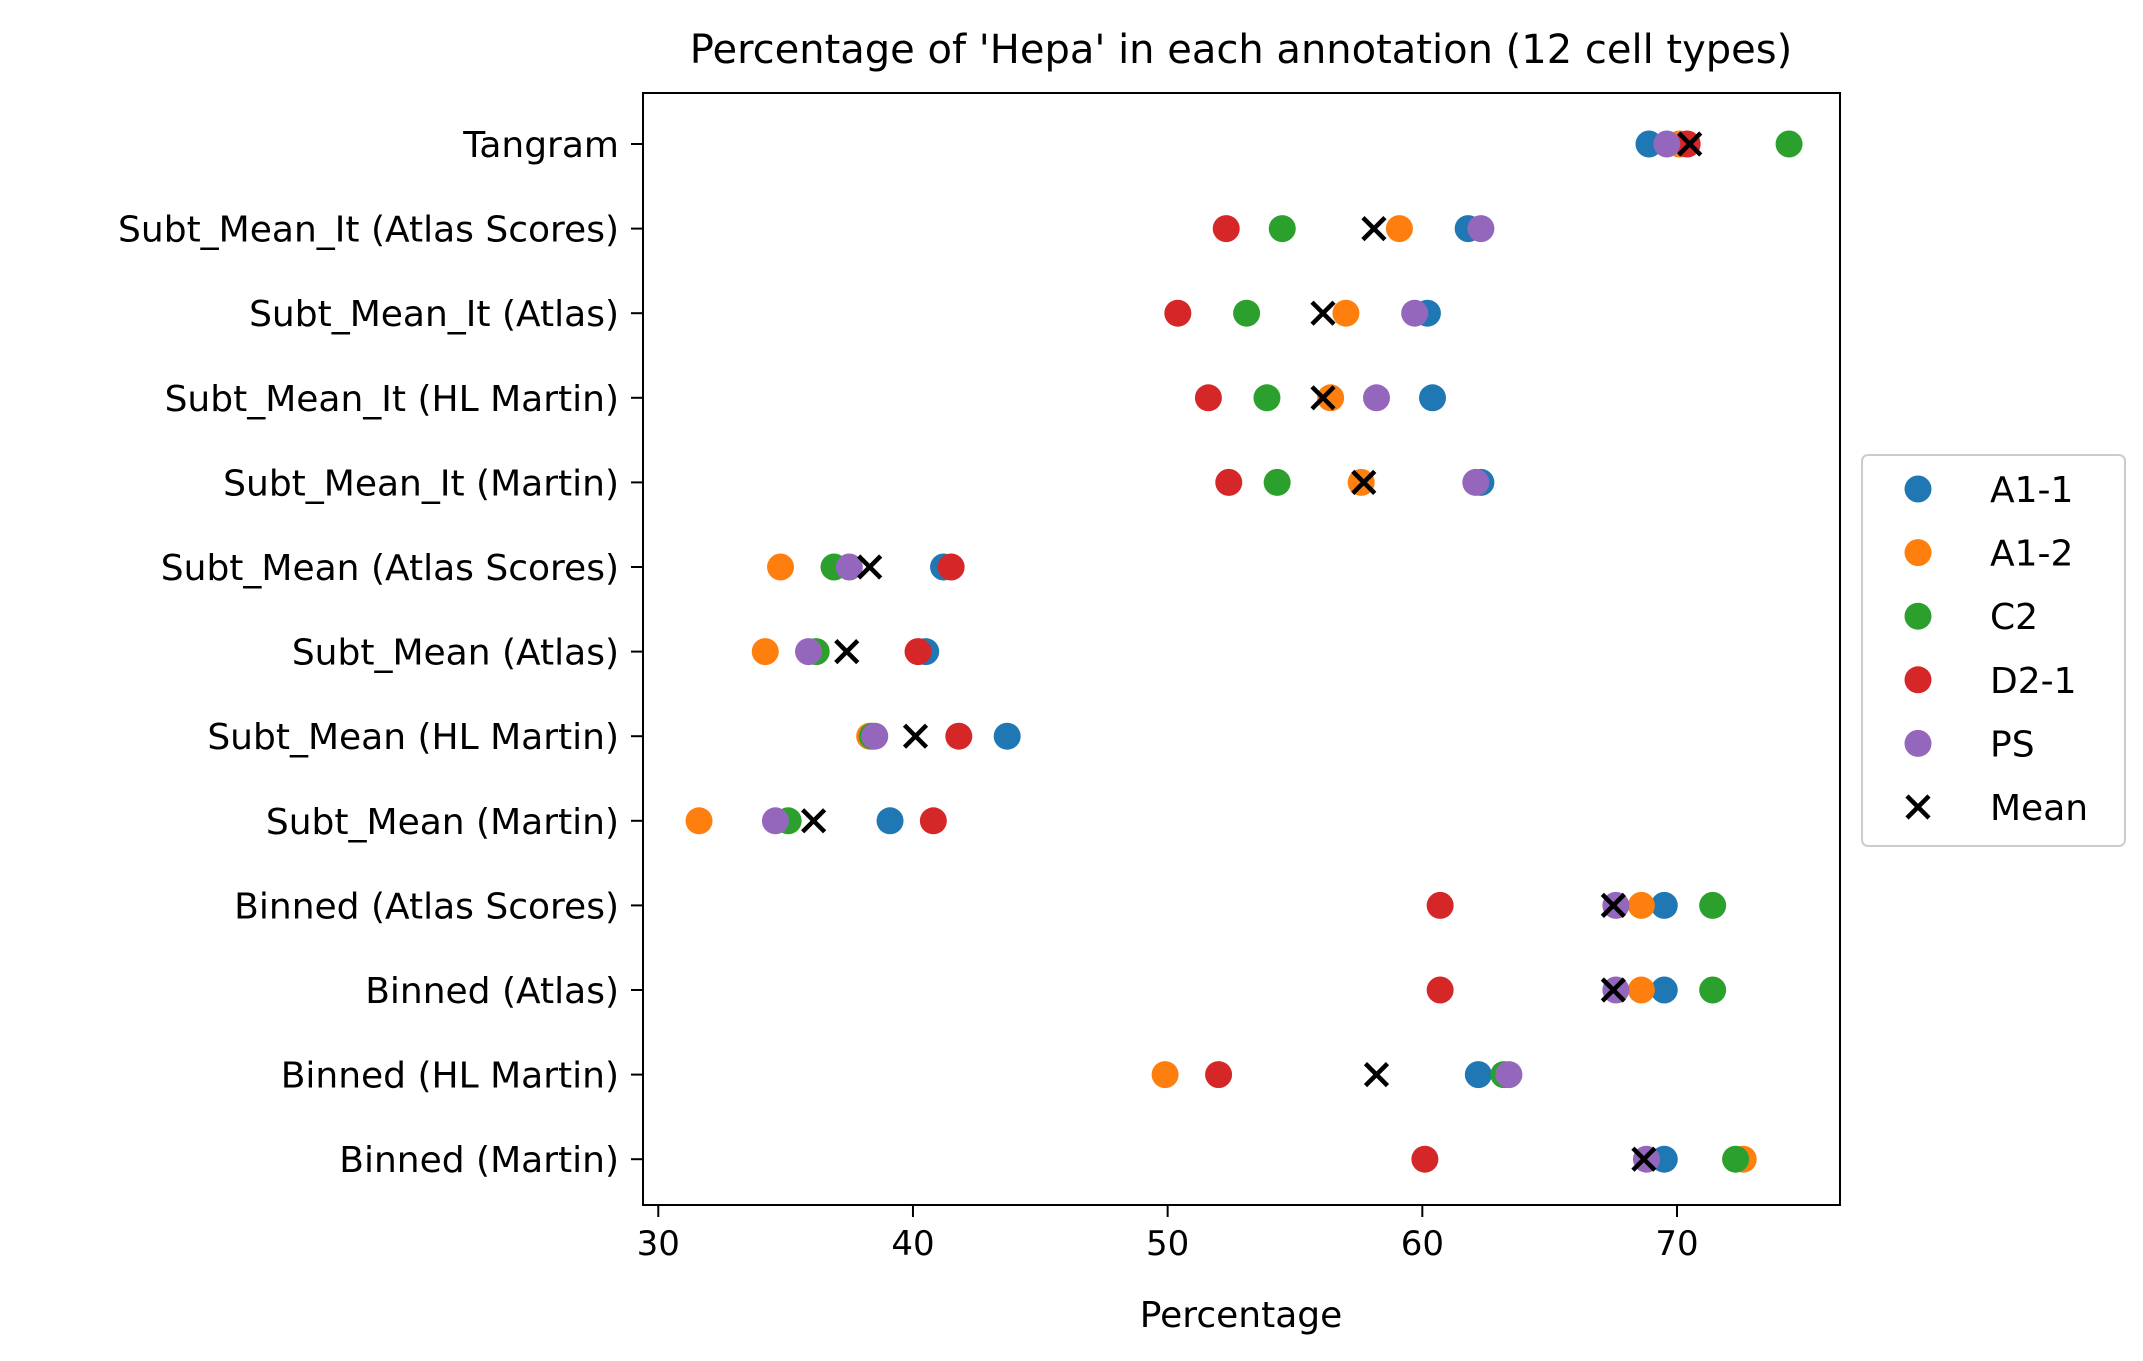 The image size is (2143, 1361). Describe the element at coordinates (1988, 490) in the screenshot. I see `legend-item: A1-1` at that location.